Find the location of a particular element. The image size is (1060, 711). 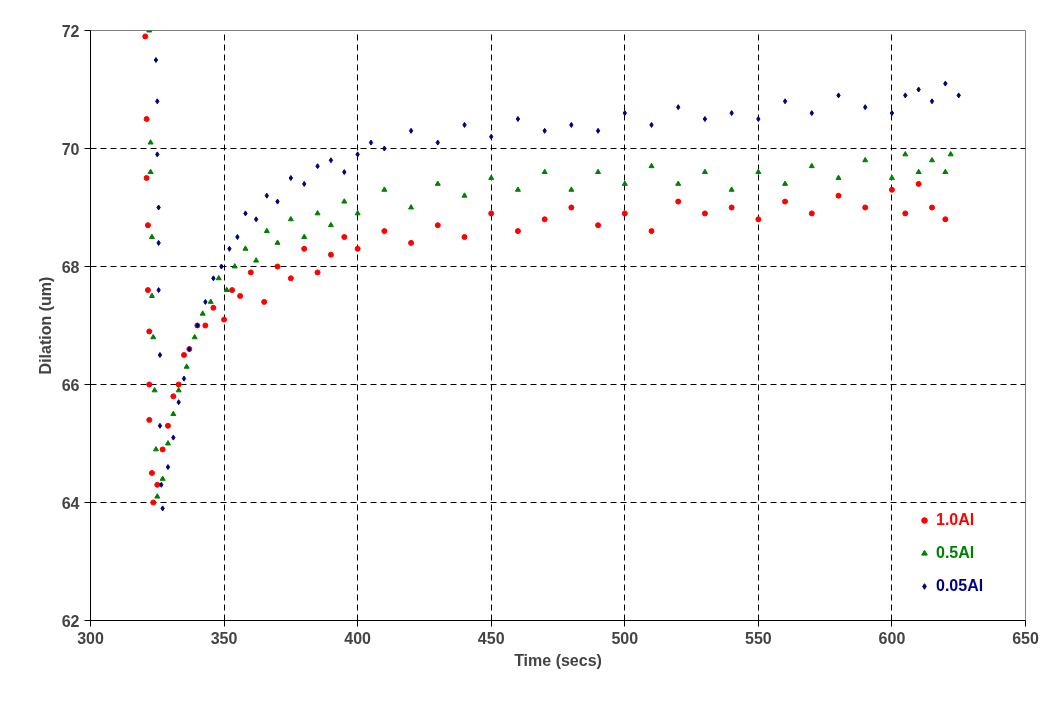

x-tick-label: 650 is located at coordinates (1025, 638).